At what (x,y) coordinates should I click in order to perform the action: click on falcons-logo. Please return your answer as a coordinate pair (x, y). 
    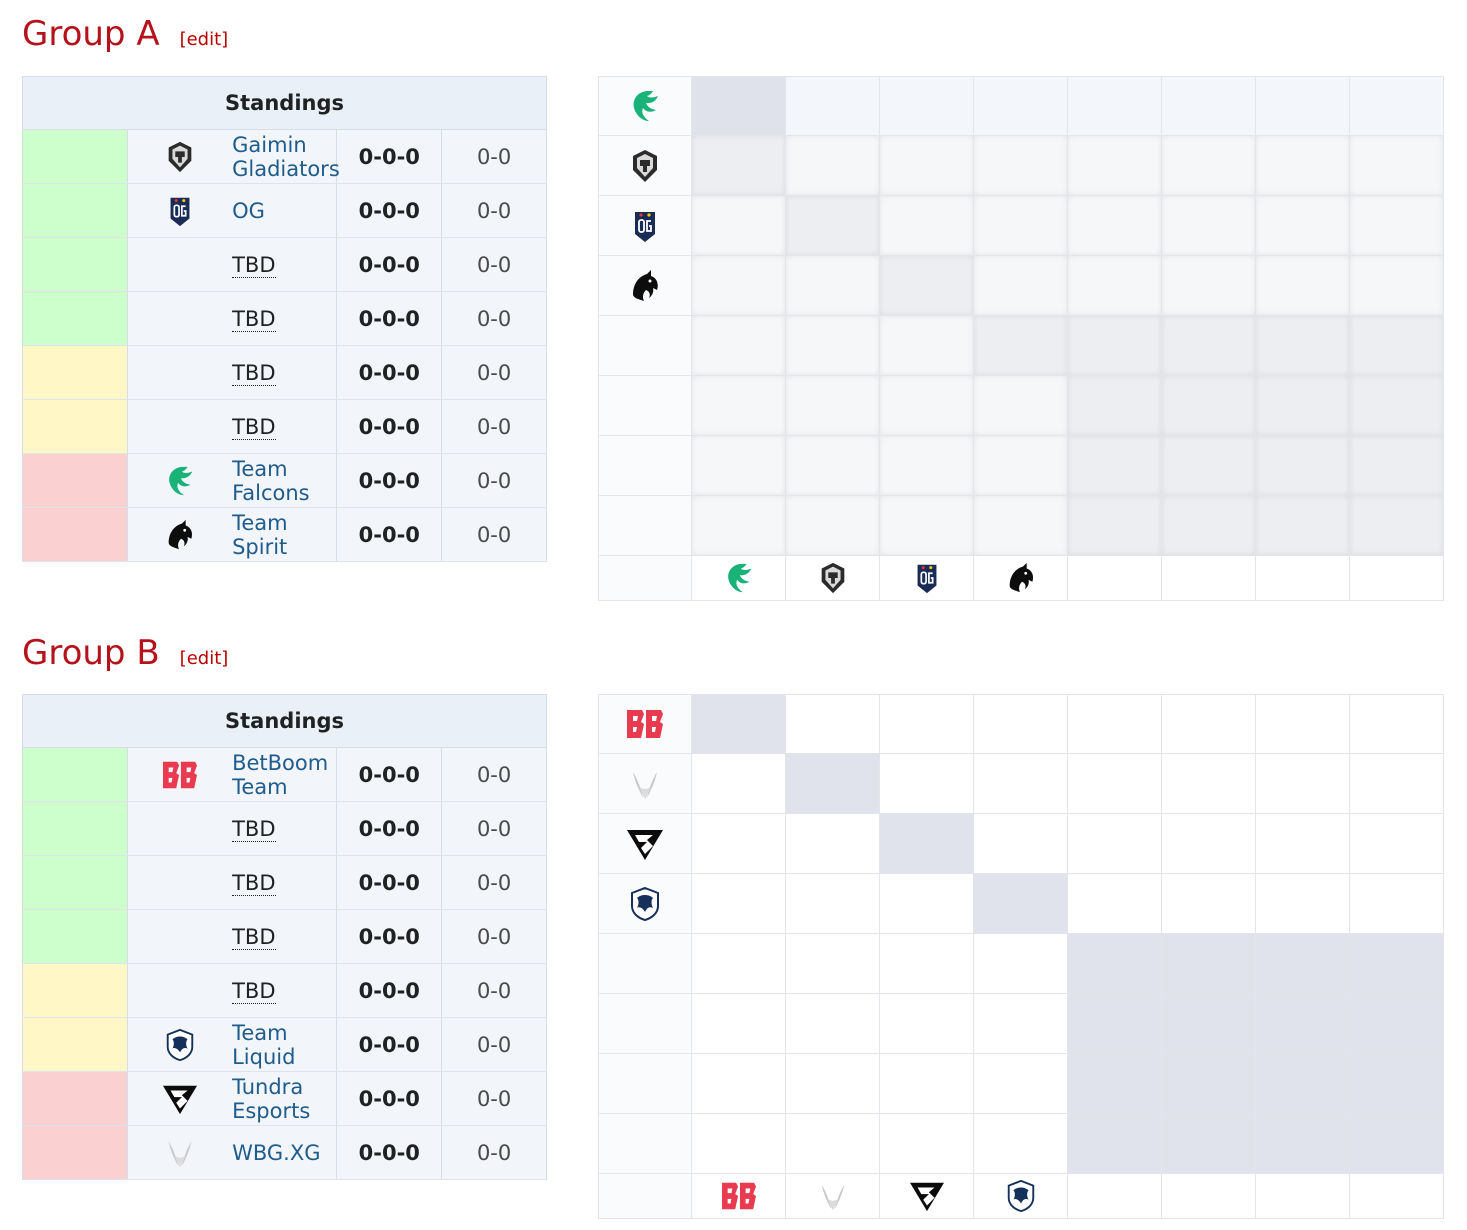
    Looking at the image, I should click on (180, 480).